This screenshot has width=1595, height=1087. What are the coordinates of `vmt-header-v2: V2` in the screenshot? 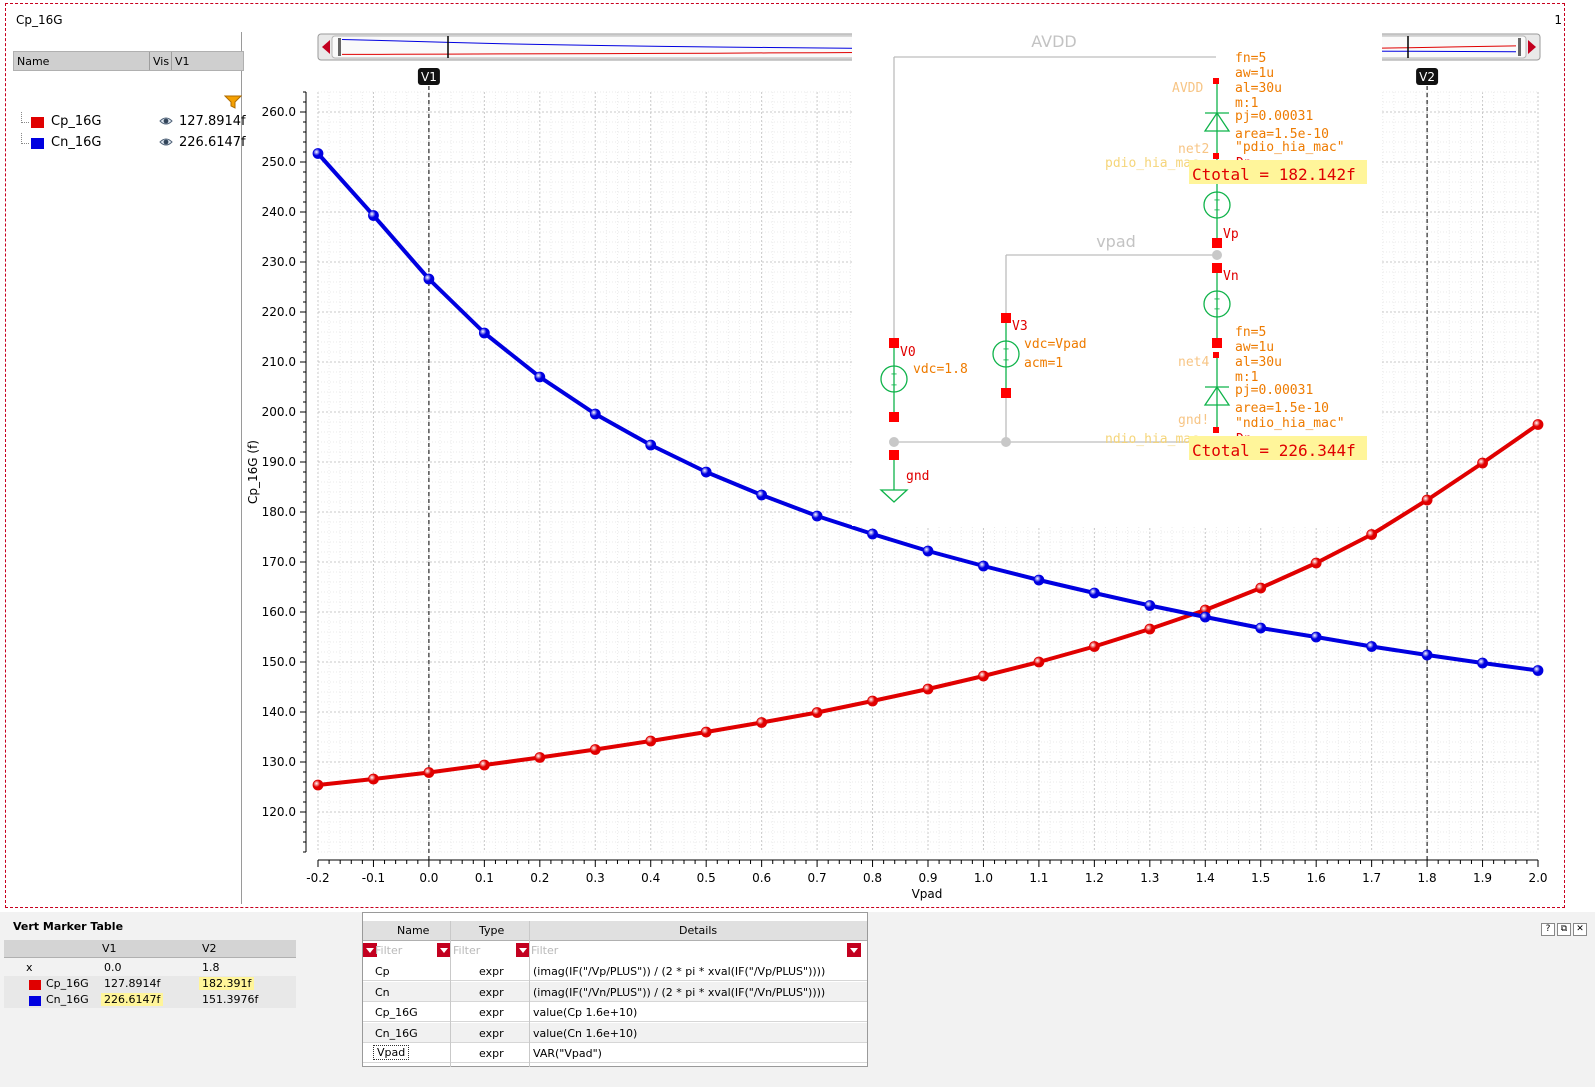 It's located at (209, 948).